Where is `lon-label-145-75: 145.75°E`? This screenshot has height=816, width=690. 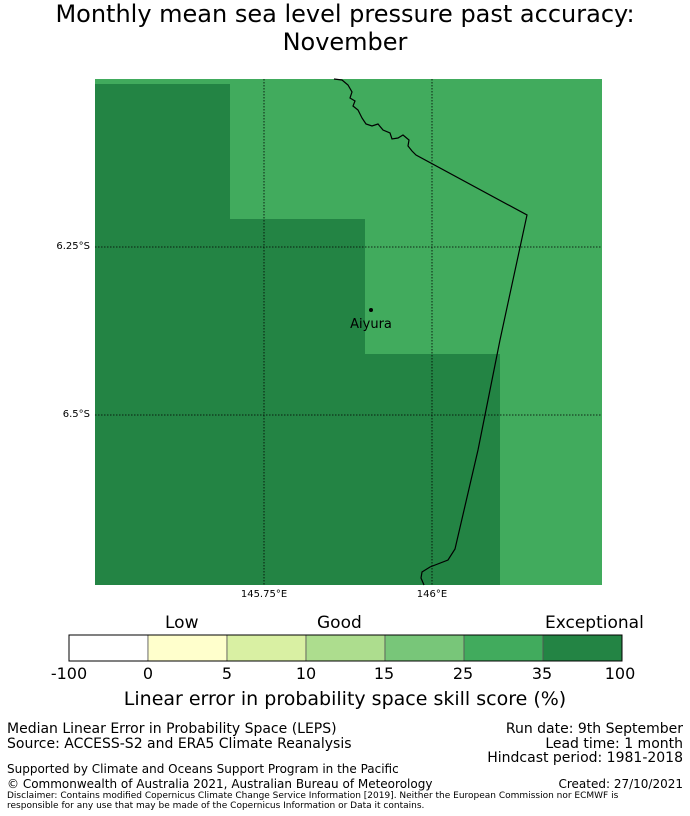
lon-label-145-75: 145.75°E is located at coordinates (264, 594).